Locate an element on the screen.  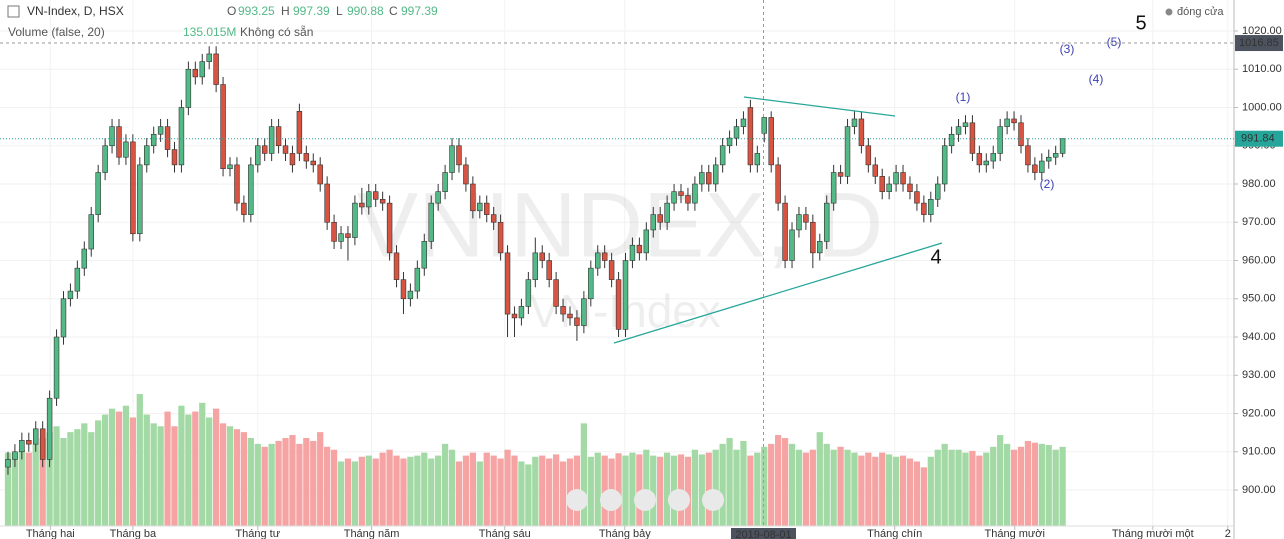
x-tick-label: Tháng bảy is located at coordinates (625, 533).